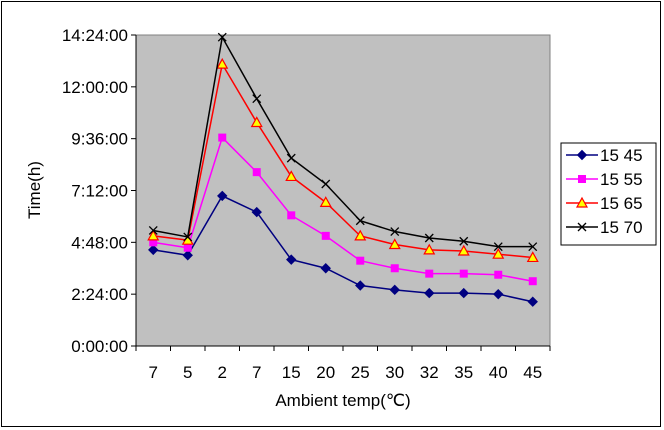 The image size is (664, 430). Describe the element at coordinates (187, 372) in the screenshot. I see `x-tick-label: 5` at that location.